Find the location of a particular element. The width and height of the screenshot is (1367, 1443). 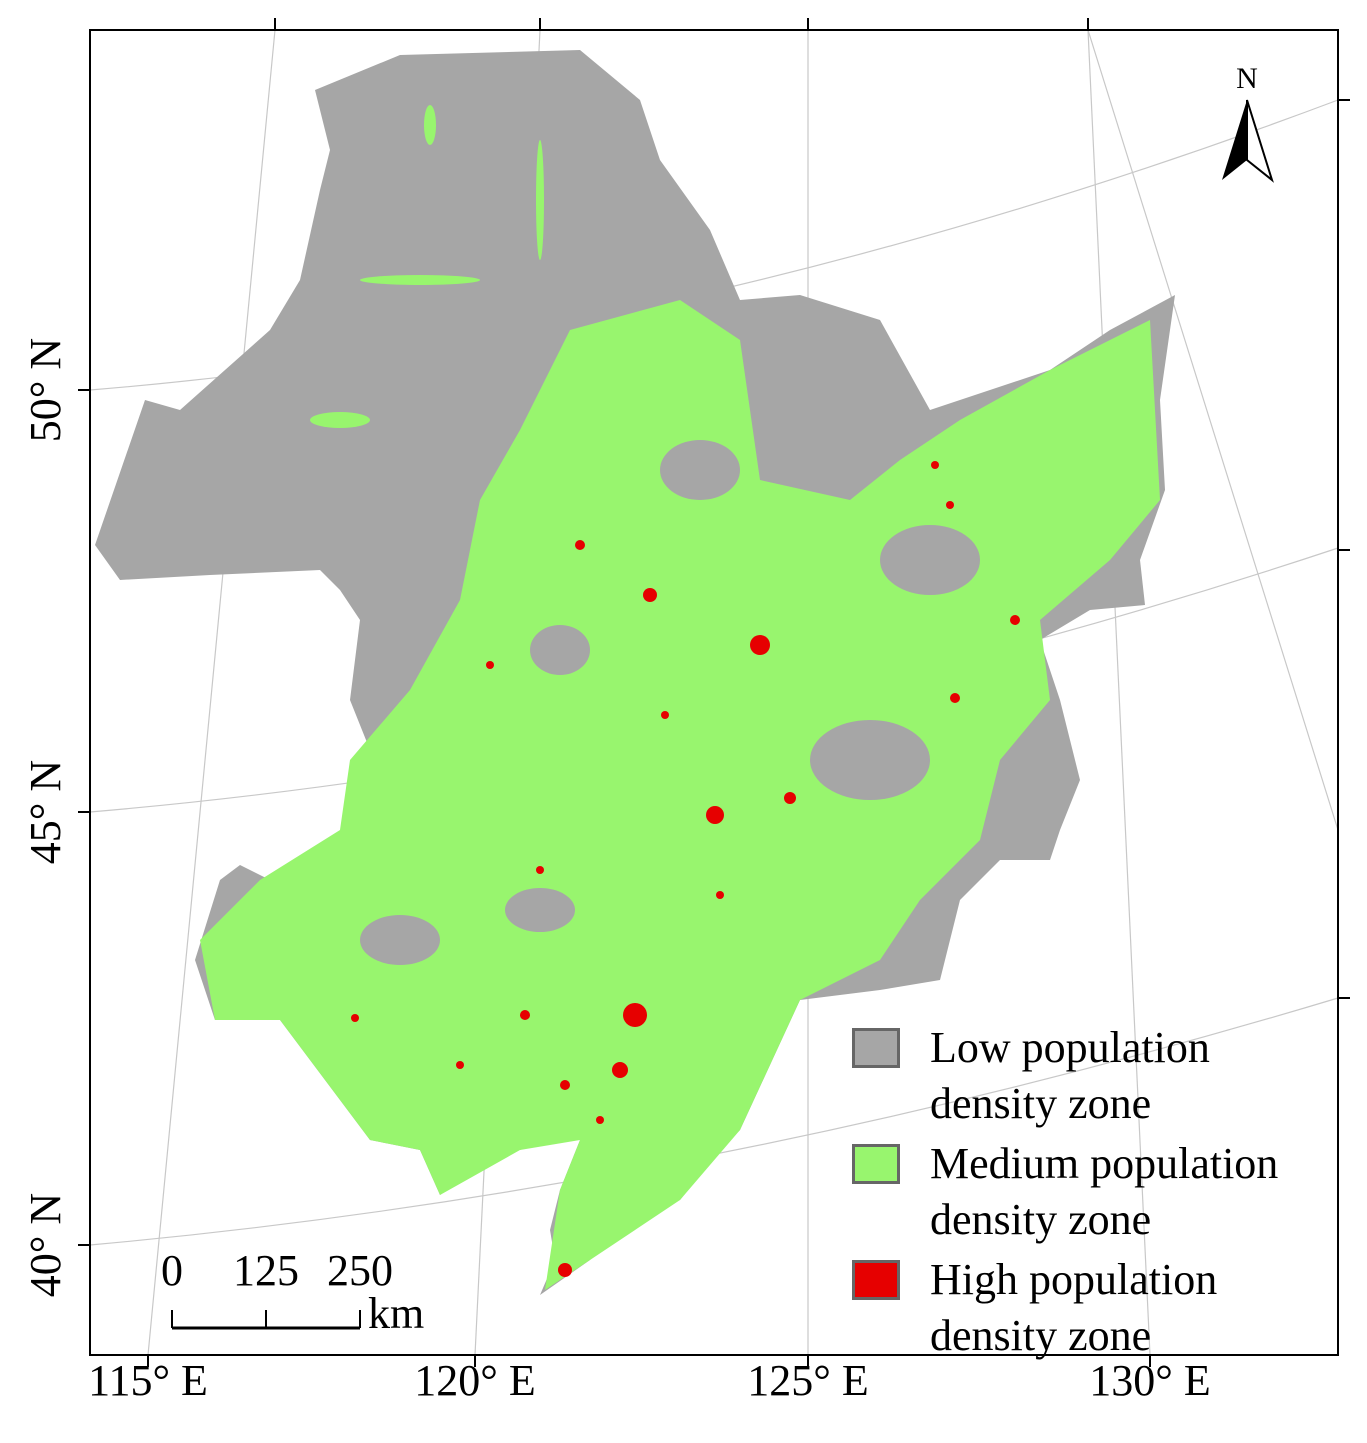

y-tick-label: 50° N is located at coordinates (45, 390).